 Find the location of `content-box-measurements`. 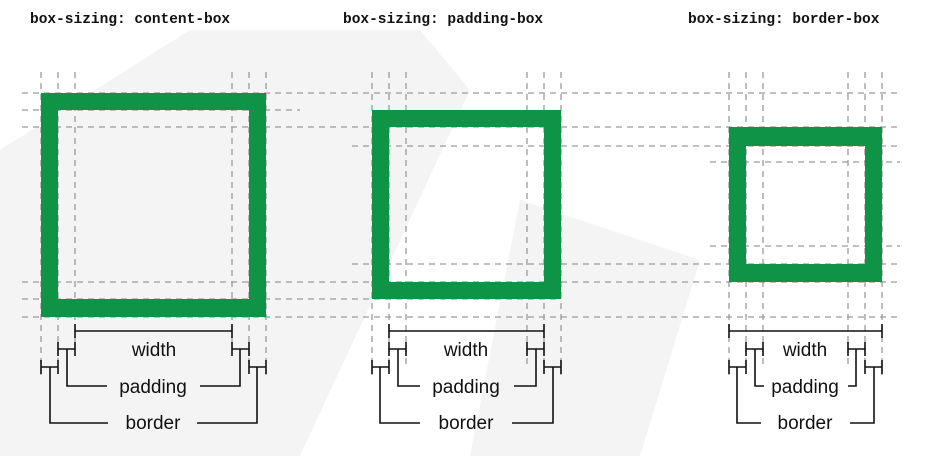

content-box-measurements is located at coordinates (153, 374).